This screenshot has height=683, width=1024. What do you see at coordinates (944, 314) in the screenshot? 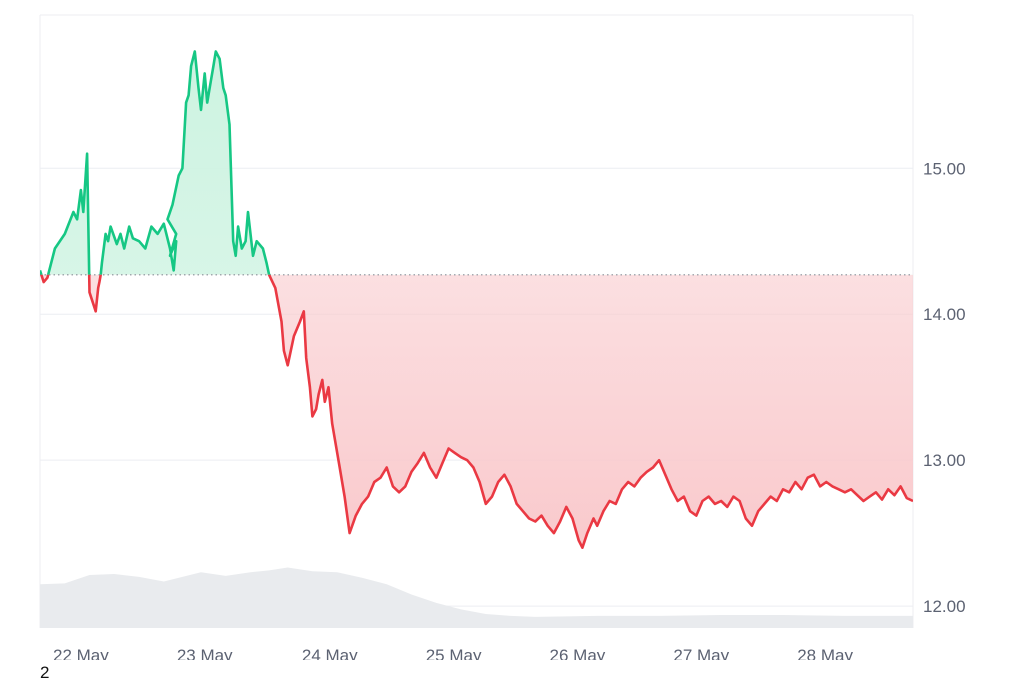
I see `y-tick-label: 14.00` at bounding box center [944, 314].